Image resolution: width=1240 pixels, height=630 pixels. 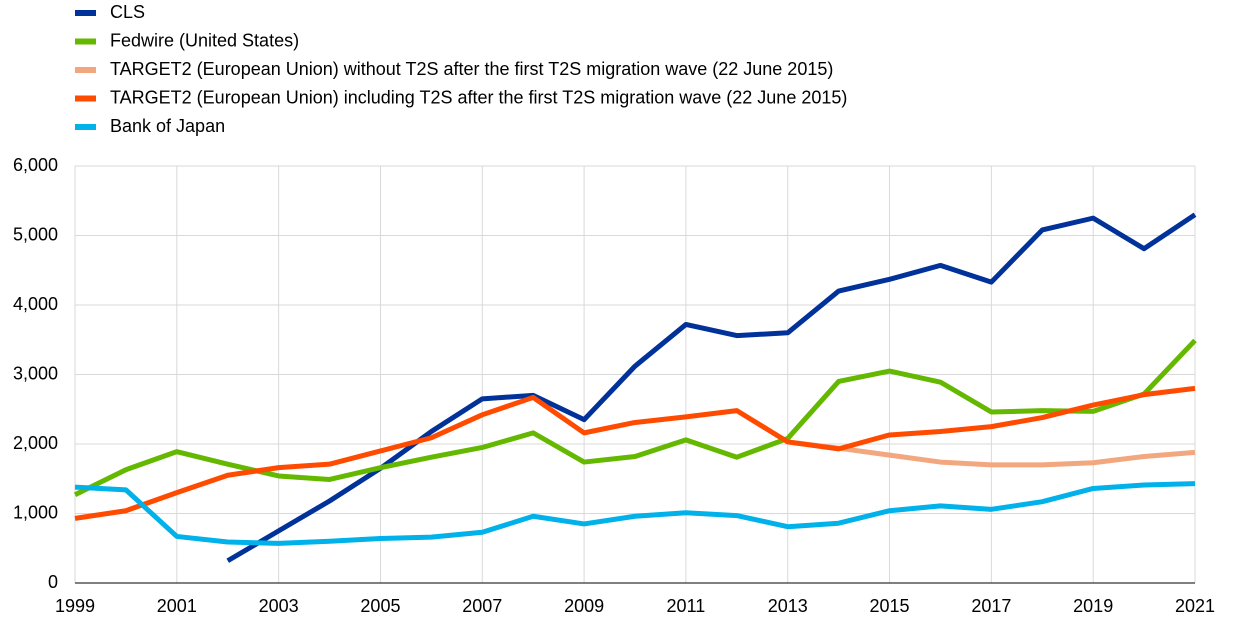 I want to click on legend-label: Fedwire (United States), so click(x=204, y=40).